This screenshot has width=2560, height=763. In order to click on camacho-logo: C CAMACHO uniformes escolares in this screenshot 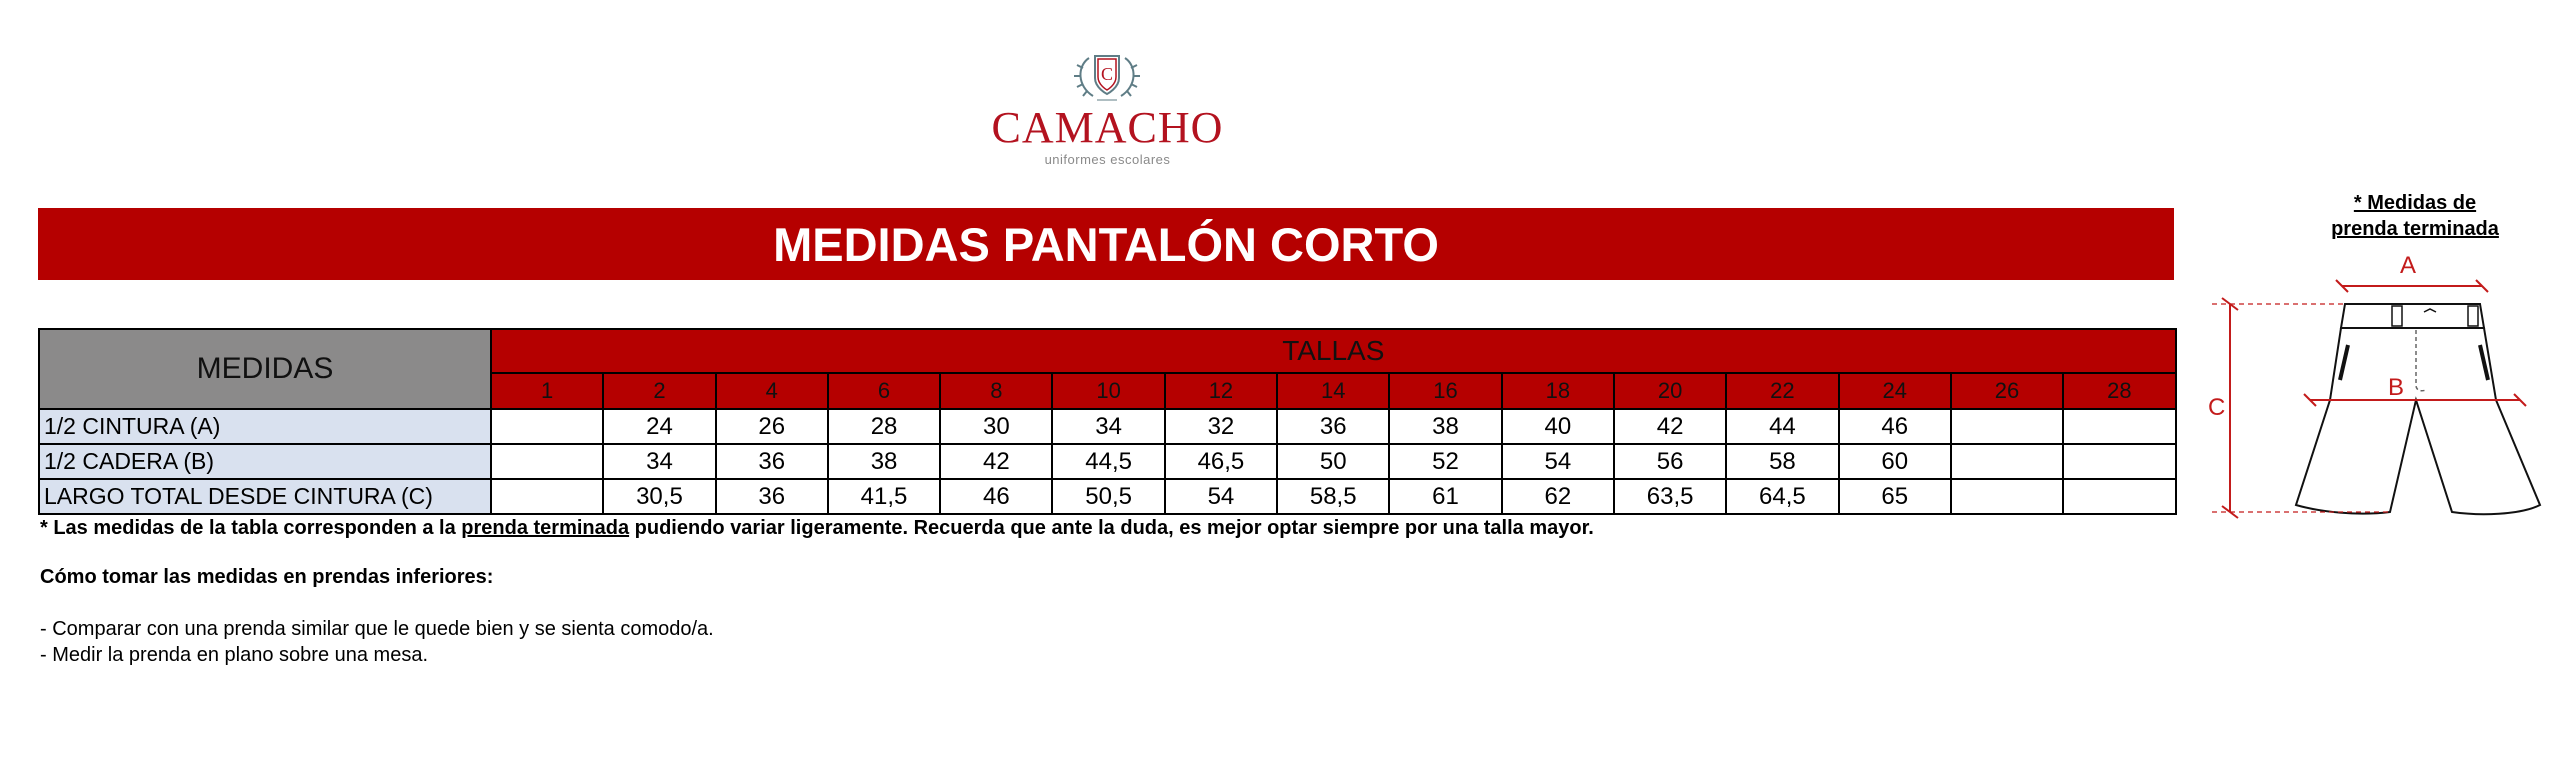, I will do `click(1107, 109)`.